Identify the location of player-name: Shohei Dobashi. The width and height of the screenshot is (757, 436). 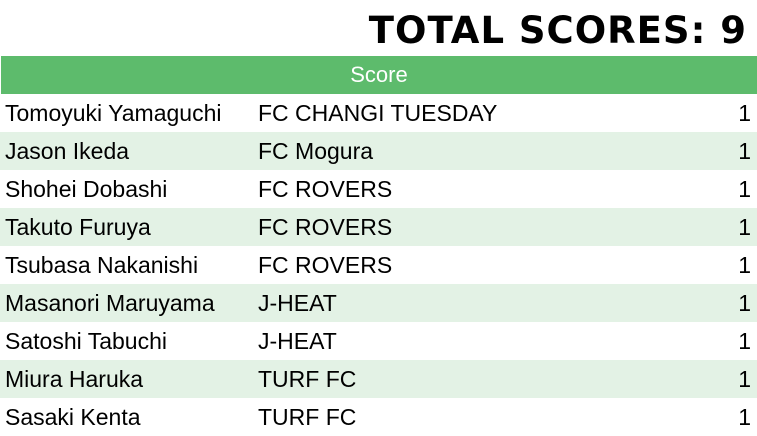
(86, 189).